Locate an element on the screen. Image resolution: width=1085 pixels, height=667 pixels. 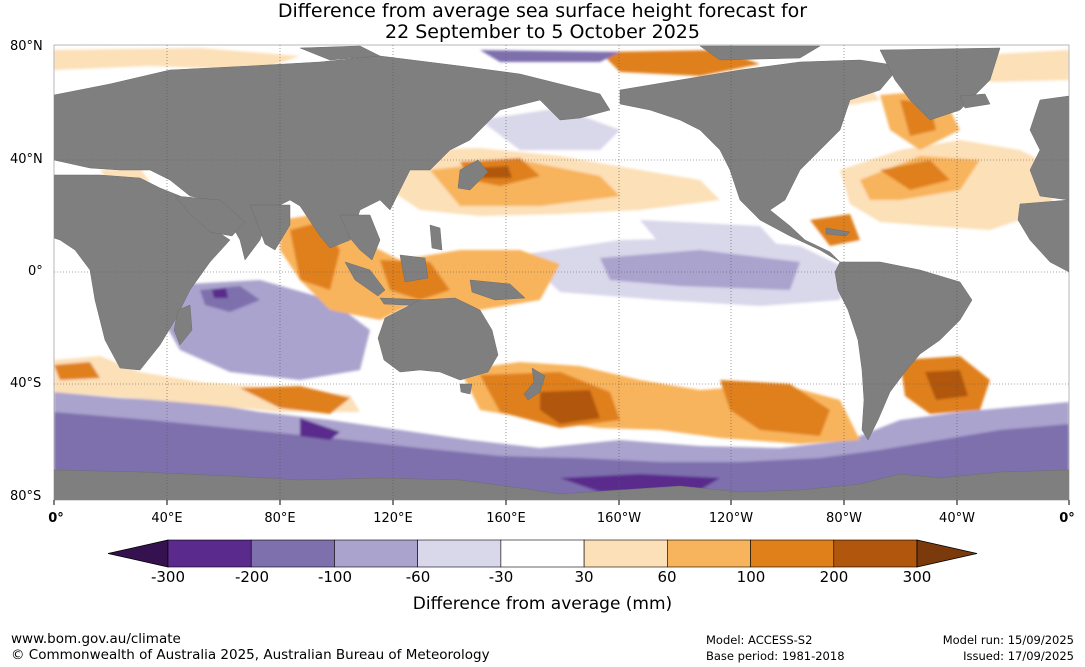
land-europe-west is located at coordinates (1049, 148).